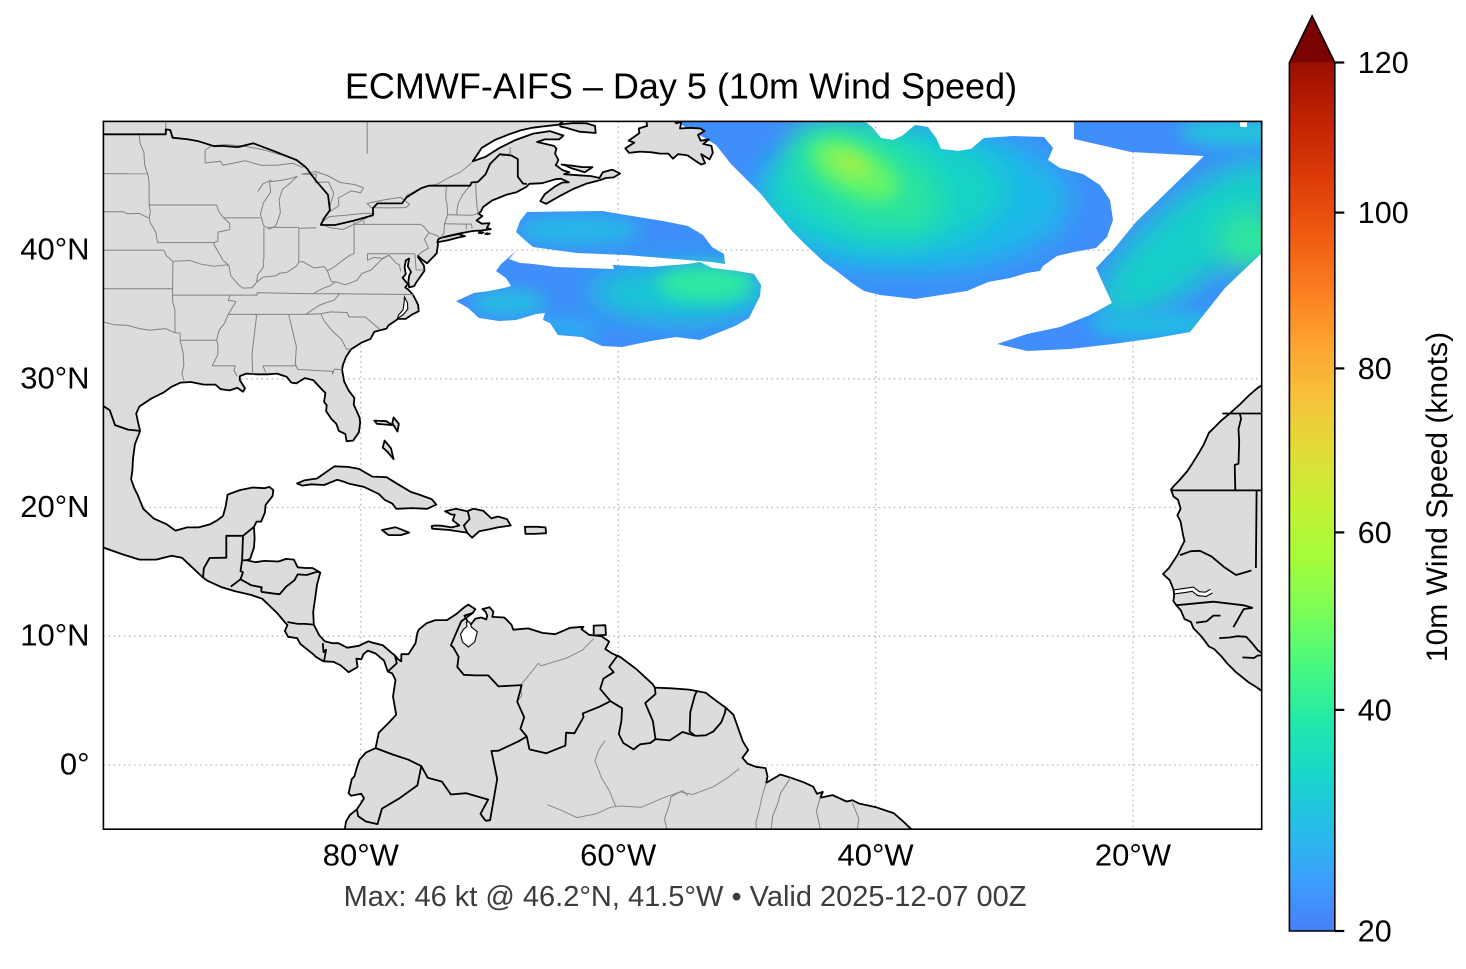 The width and height of the screenshot is (1466, 969). What do you see at coordinates (618, 855) in the screenshot?
I see `svg-text: 60°W` at bounding box center [618, 855].